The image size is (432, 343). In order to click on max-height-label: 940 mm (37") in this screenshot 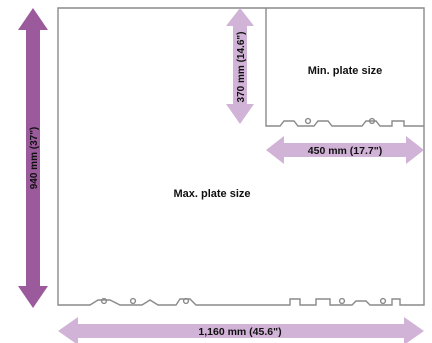, I will do `click(34, 158)`.